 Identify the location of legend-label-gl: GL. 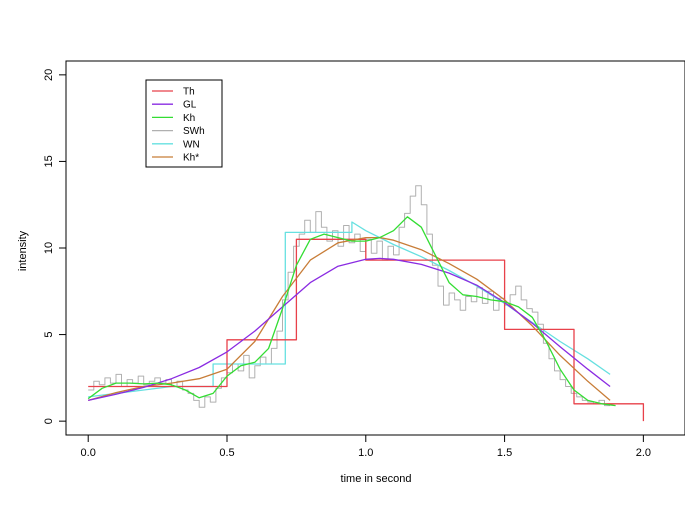
(190, 105).